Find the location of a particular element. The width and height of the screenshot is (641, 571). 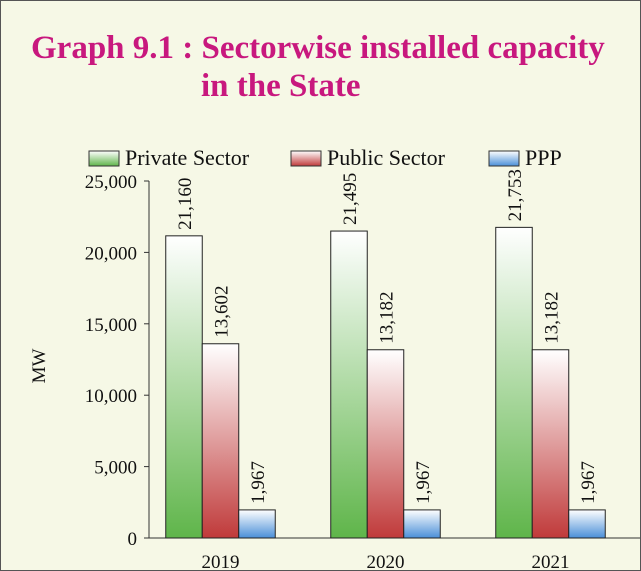

value-label: 21,753 is located at coordinates (515, 195).